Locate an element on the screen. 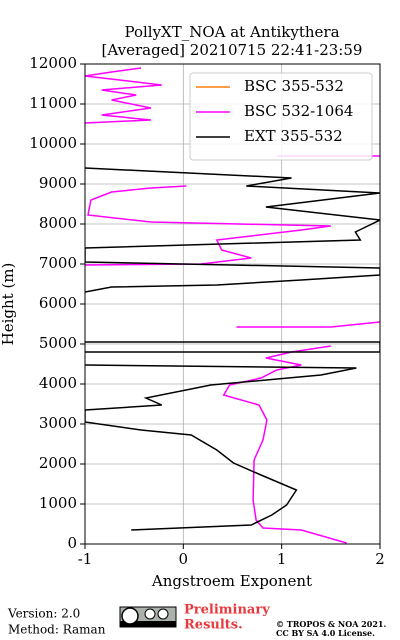 Image resolution: width=400 pixels, height=640 pixels. legend-label: BSC 532-1064 is located at coordinates (298, 111).